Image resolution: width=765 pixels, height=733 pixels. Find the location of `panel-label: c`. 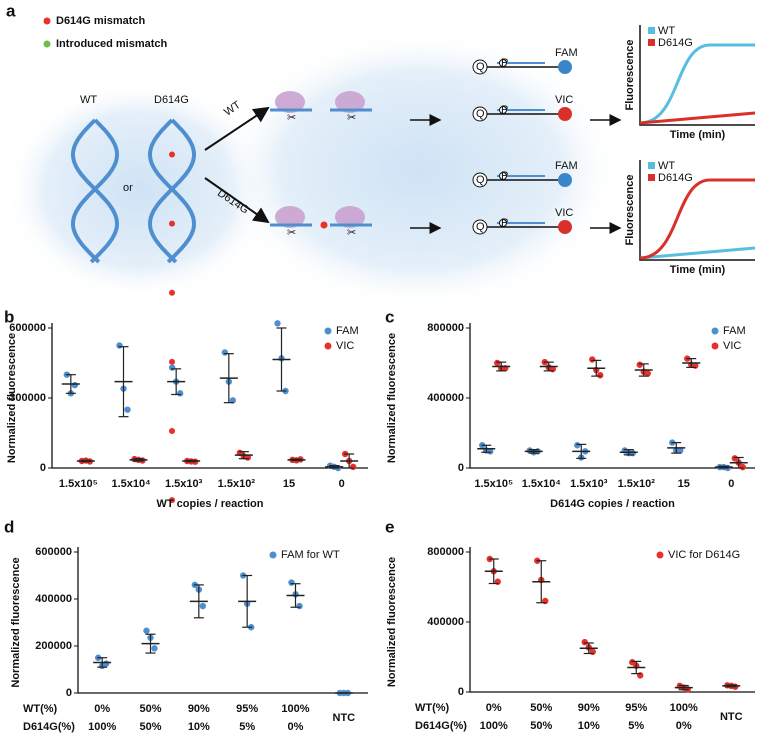

panel-label: c is located at coordinates (389, 316).